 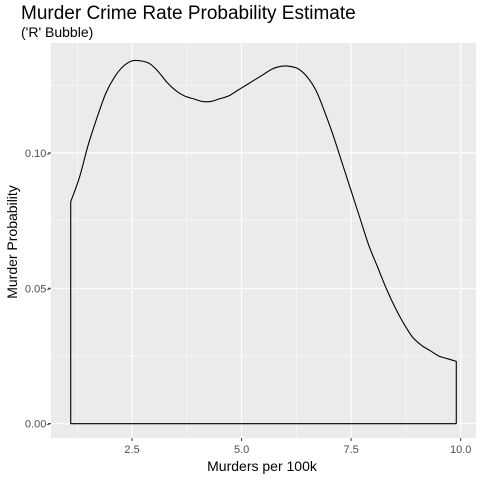 What do you see at coordinates (188, 13) in the screenshot?
I see `chart-title: Murder Crime Rate Probability Estimate` at bounding box center [188, 13].